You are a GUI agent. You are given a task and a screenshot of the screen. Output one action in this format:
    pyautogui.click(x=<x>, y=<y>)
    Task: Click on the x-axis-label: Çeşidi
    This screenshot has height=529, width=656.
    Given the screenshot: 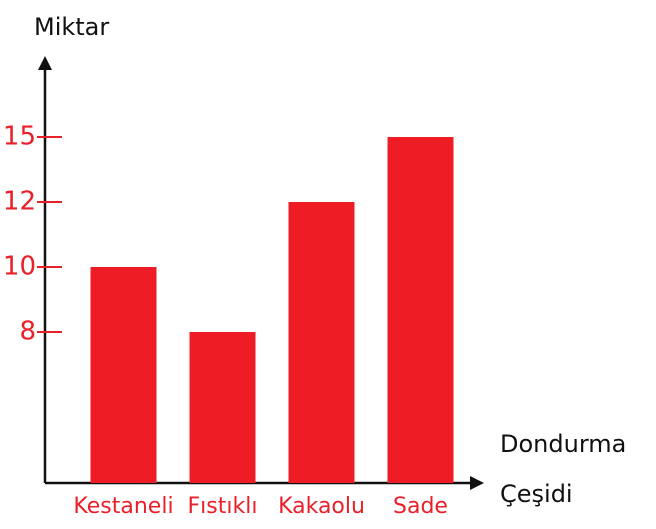 What is the action you would take?
    pyautogui.click(x=536, y=494)
    